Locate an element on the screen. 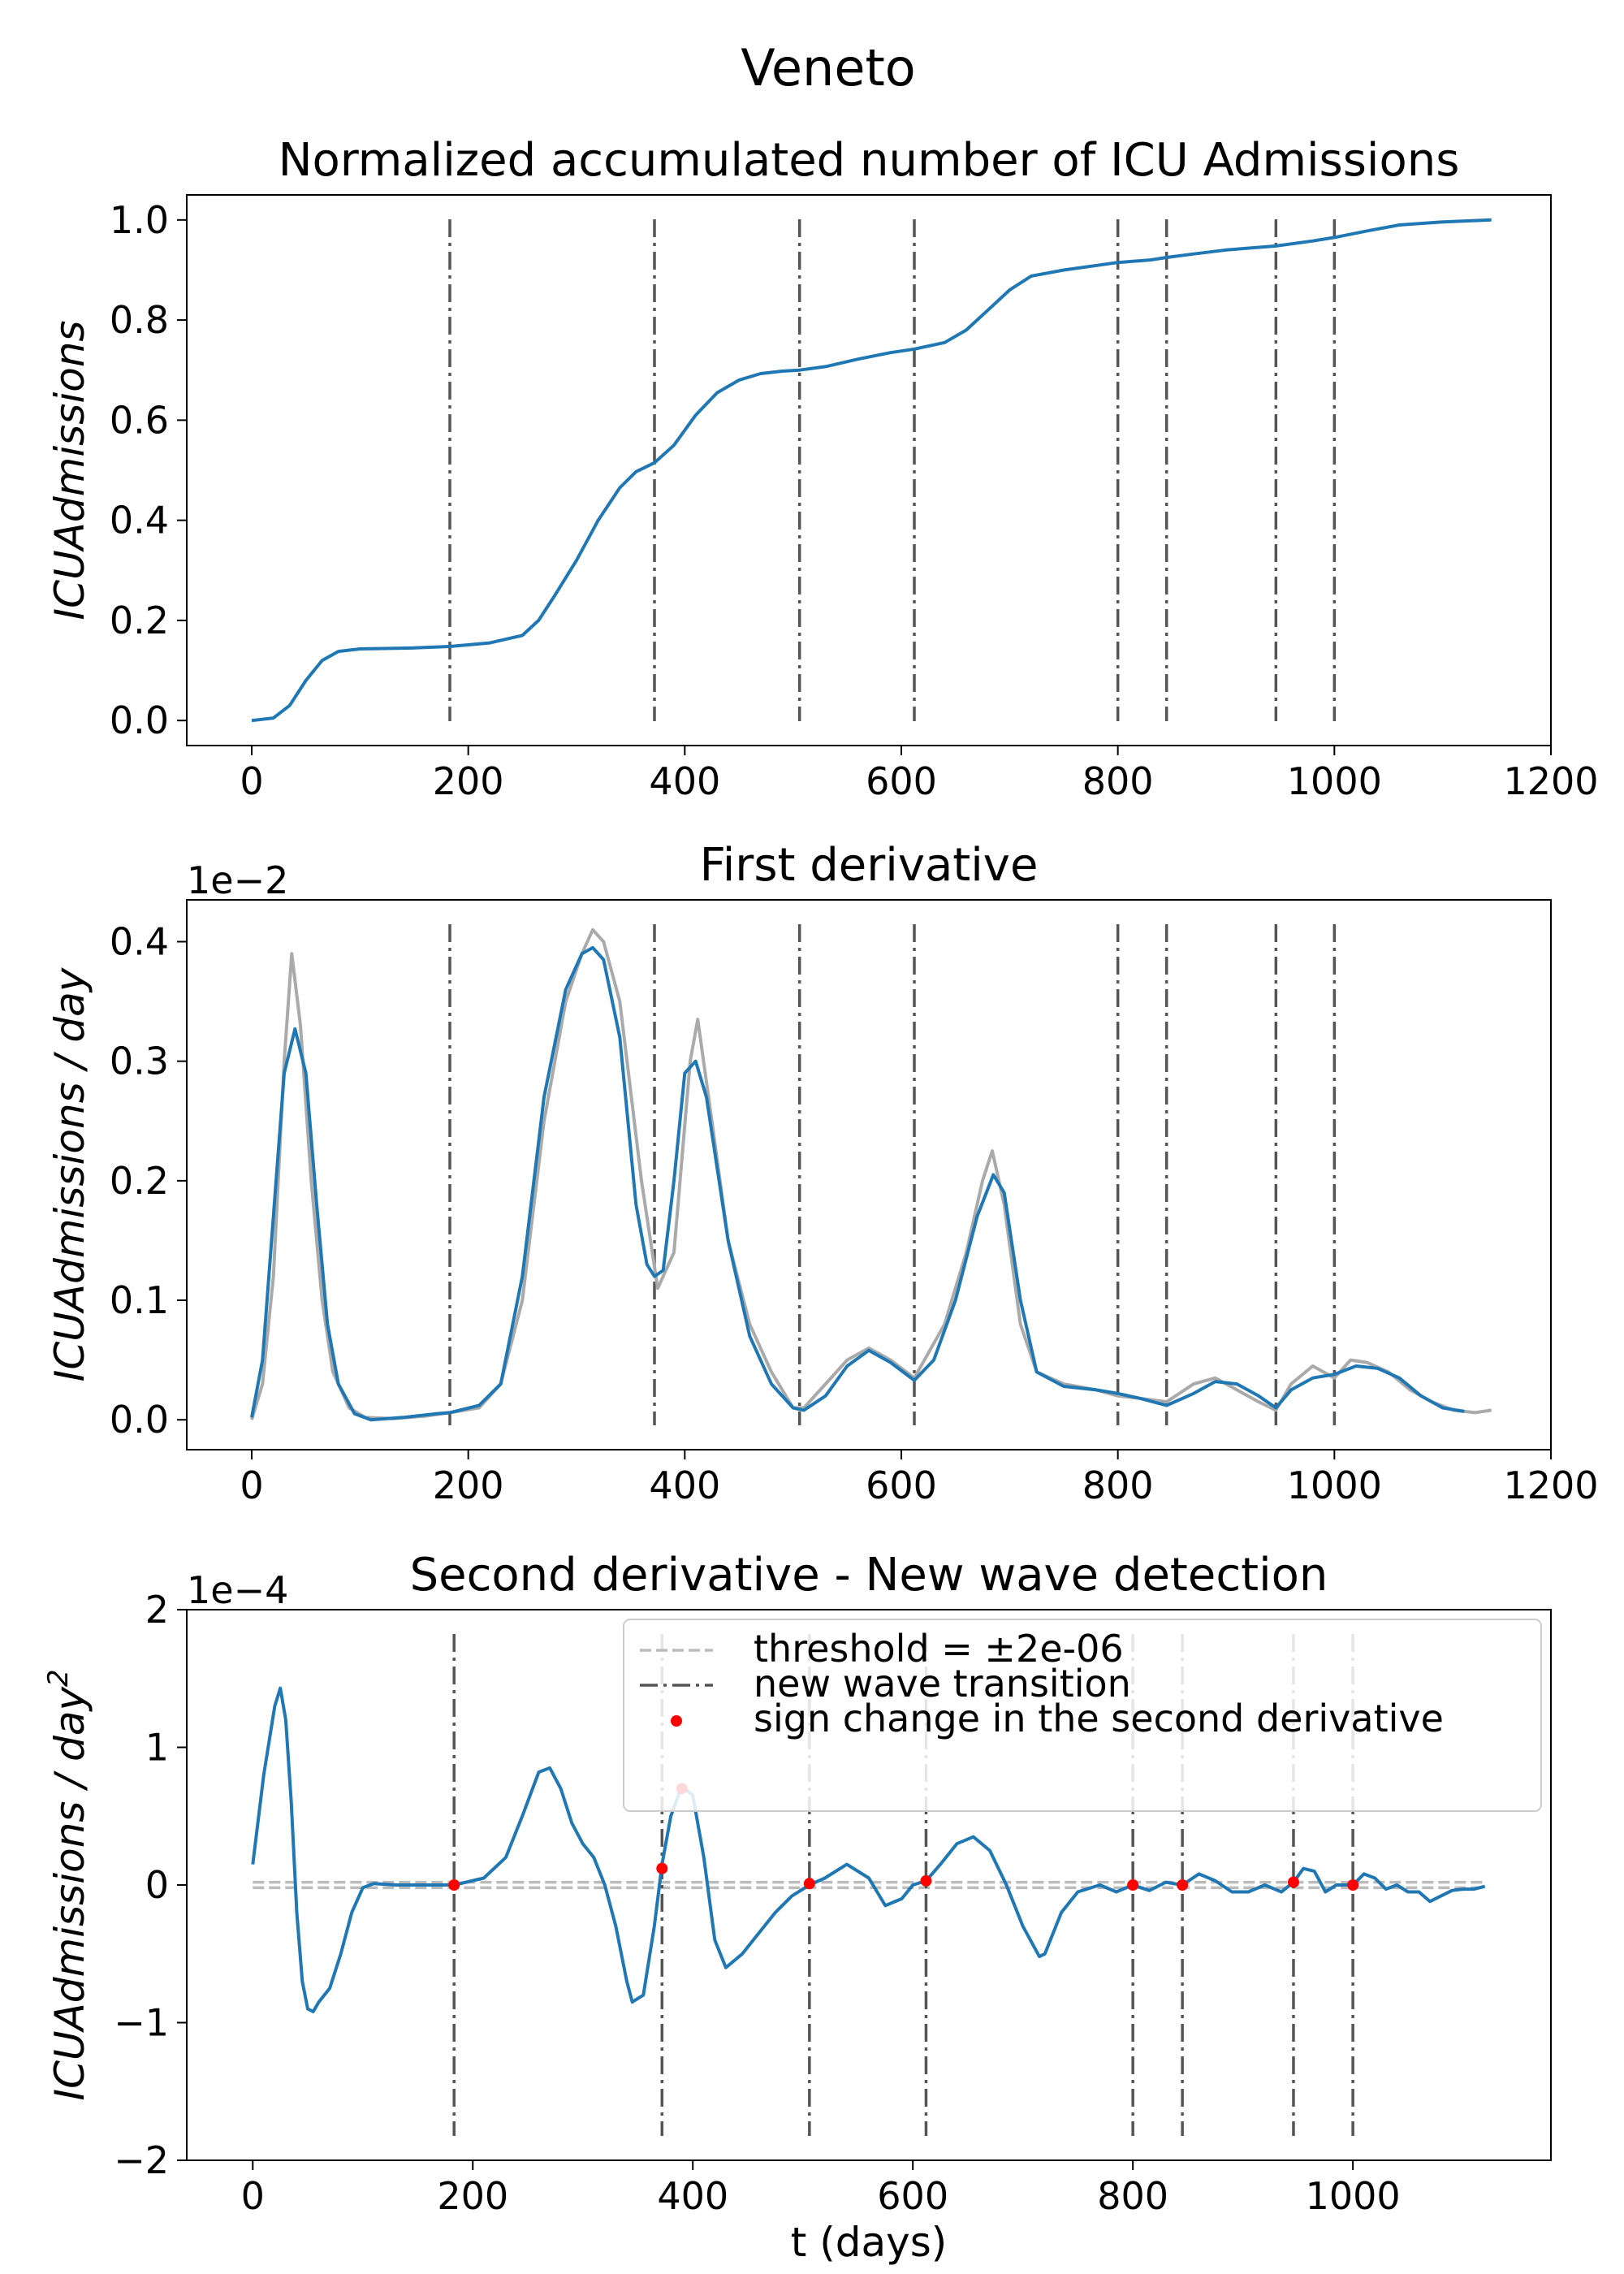  legend-entry: new wave transition is located at coordinates (943, 1684).